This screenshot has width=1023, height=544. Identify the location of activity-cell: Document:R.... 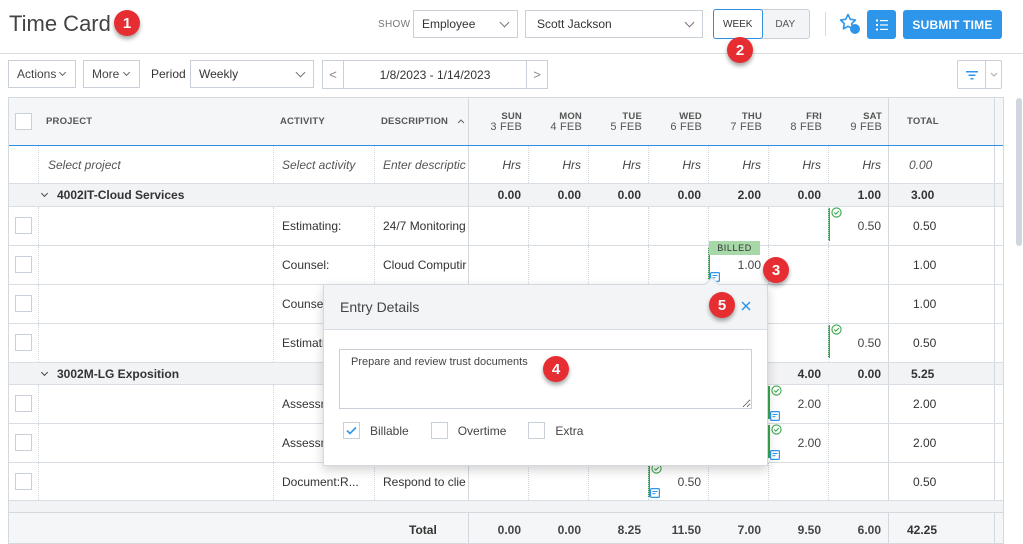
(320, 481).